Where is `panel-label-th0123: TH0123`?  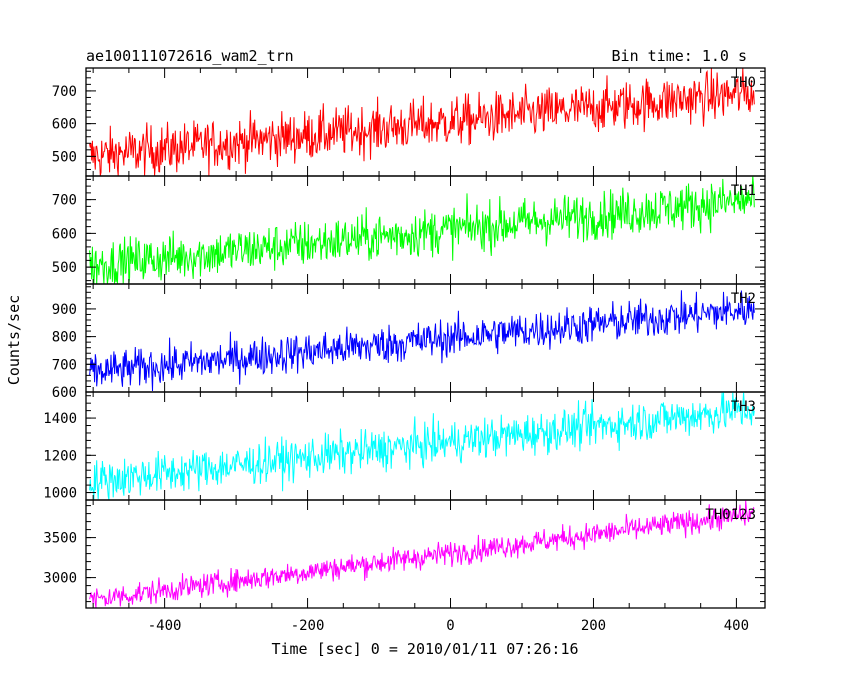
panel-label-th0123: TH0123 is located at coordinates (730, 515).